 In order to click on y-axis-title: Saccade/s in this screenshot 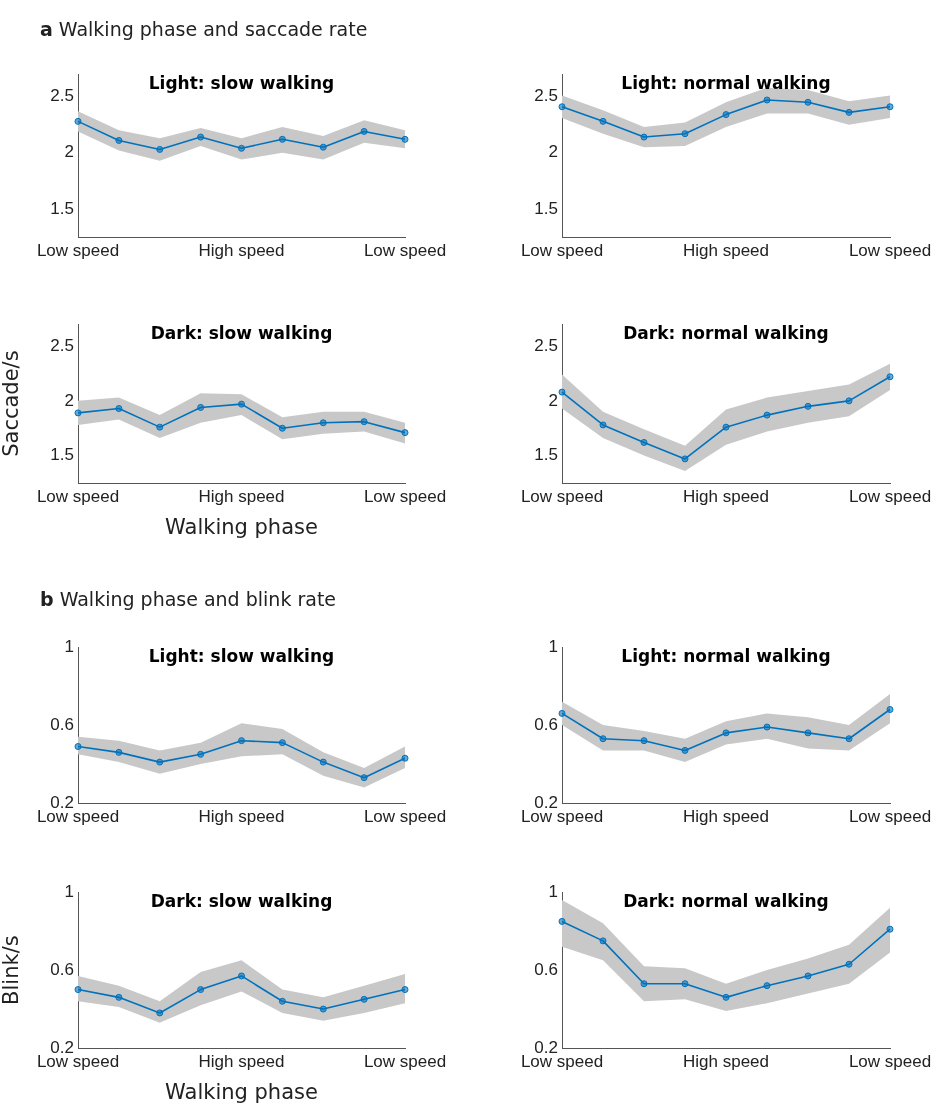, I will do `click(12, 403)`.